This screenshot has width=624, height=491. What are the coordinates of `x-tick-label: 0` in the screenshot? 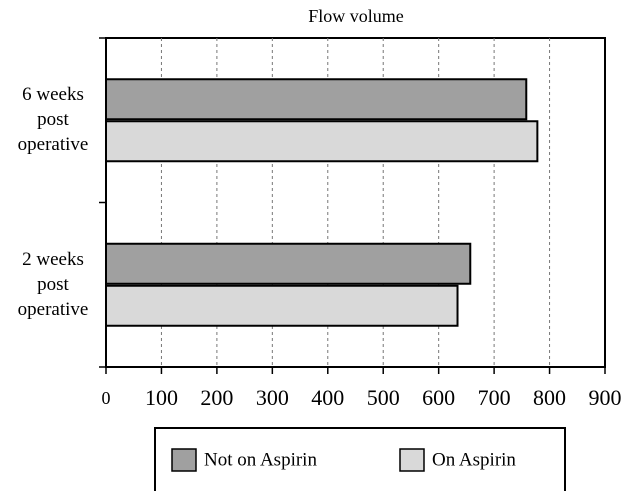 It's located at (106, 398).